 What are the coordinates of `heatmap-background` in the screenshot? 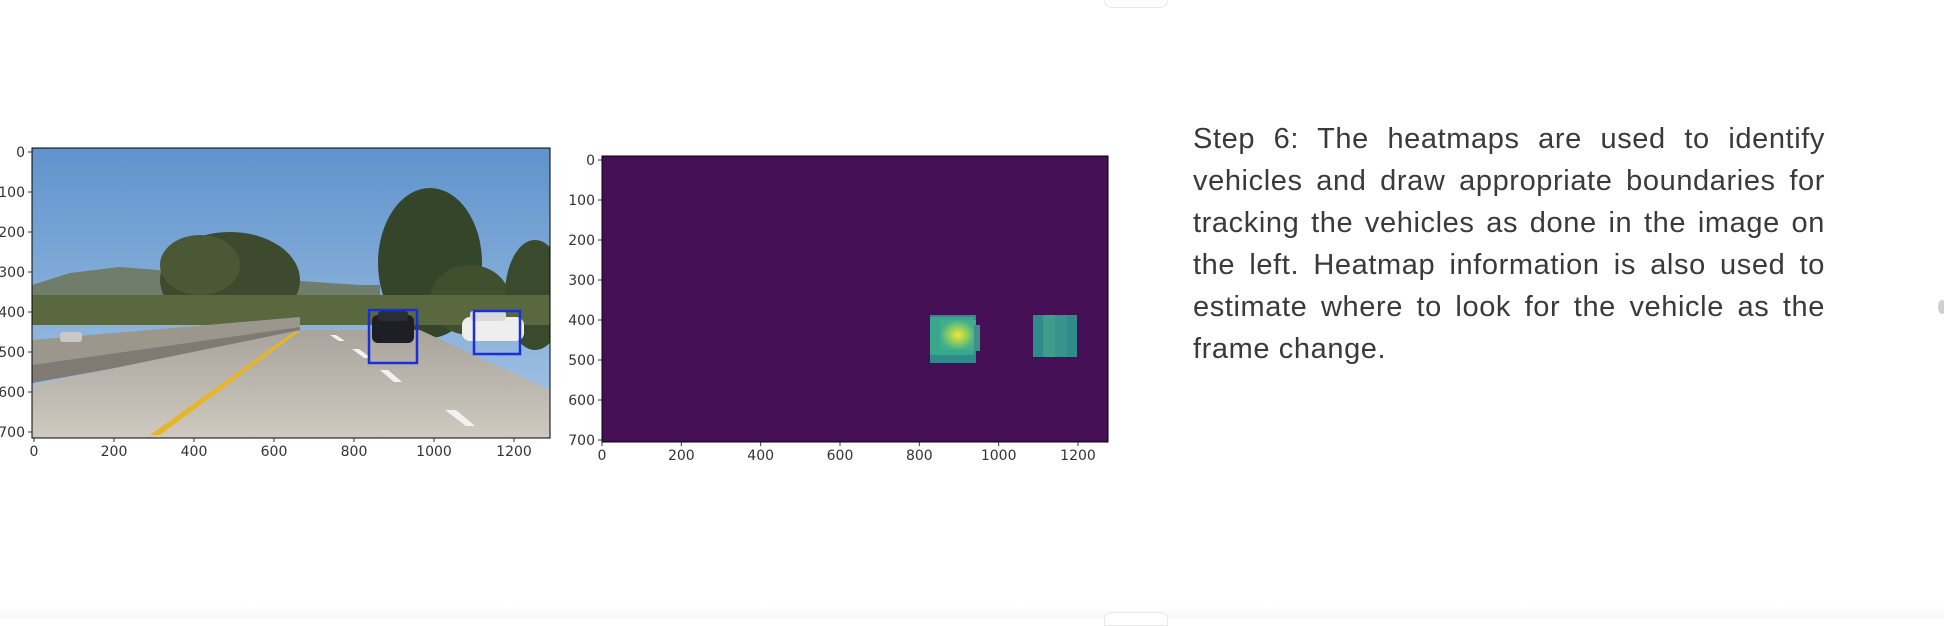 It's located at (855, 299).